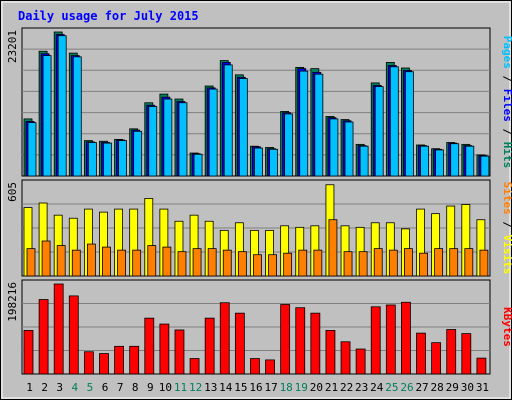  Describe the element at coordinates (226, 387) in the screenshot. I see `x-tick-label-14: 14` at that location.